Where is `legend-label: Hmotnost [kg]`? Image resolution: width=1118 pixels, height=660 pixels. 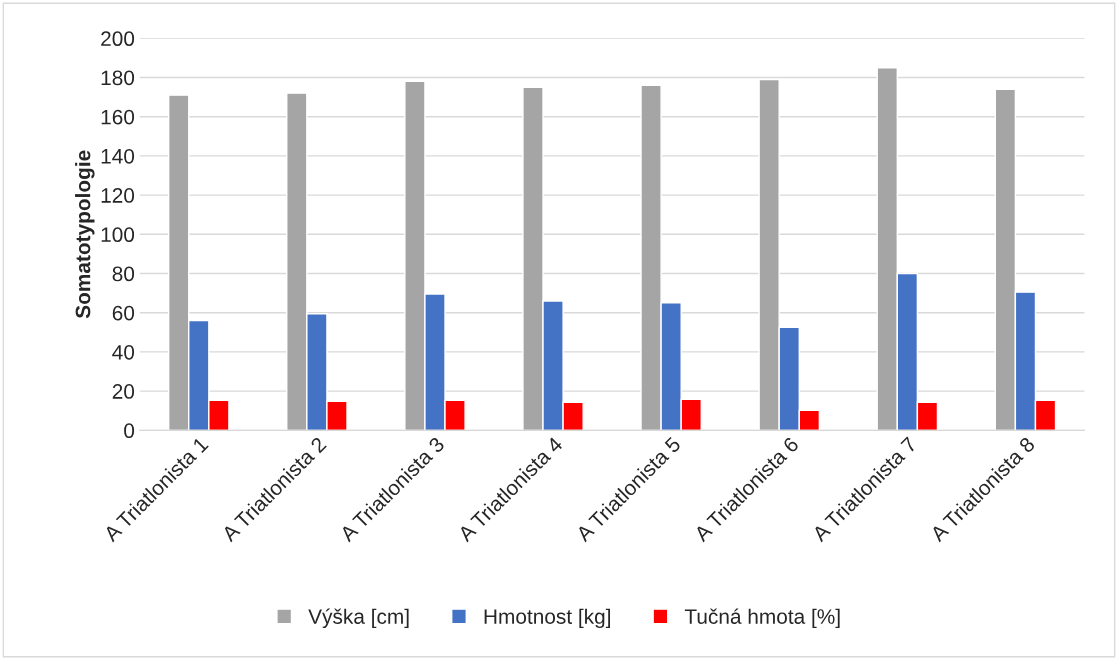 legend-label: Hmotnost [kg] is located at coordinates (547, 618).